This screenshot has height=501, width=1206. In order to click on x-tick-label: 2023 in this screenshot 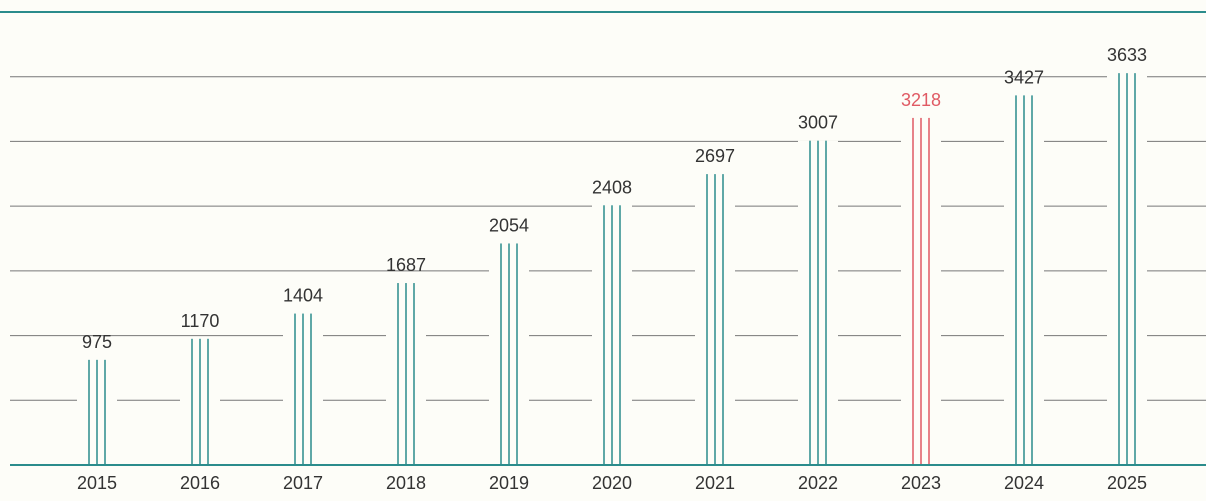, I will do `click(921, 483)`.